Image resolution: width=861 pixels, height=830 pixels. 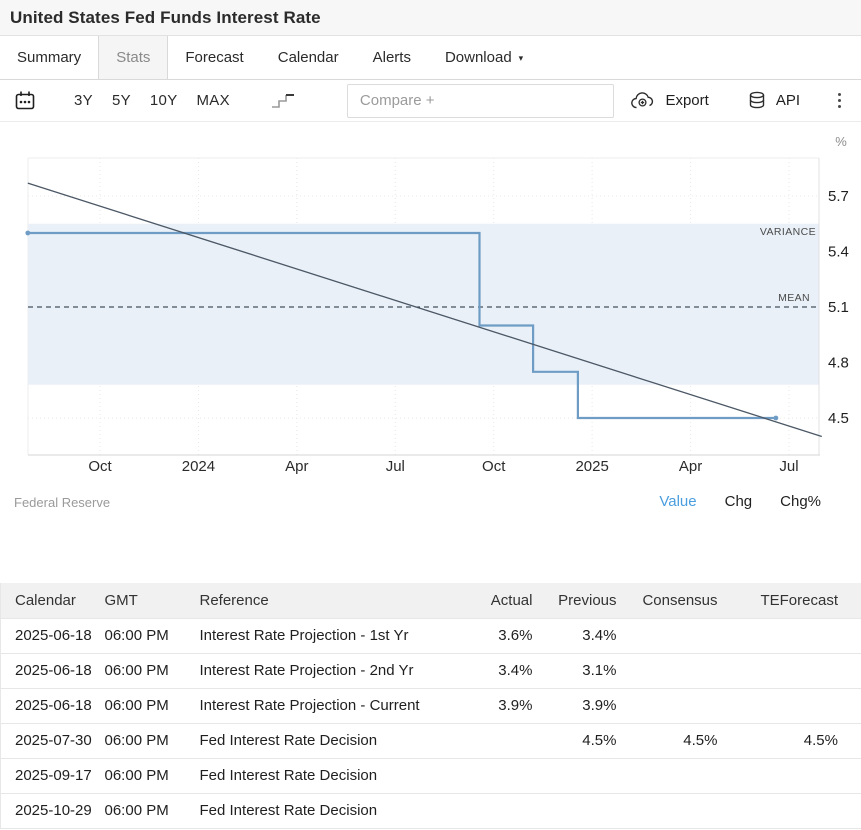 What do you see at coordinates (339, 705) in the screenshot?
I see `cell-reference: Interest Rate Projection - Current` at bounding box center [339, 705].